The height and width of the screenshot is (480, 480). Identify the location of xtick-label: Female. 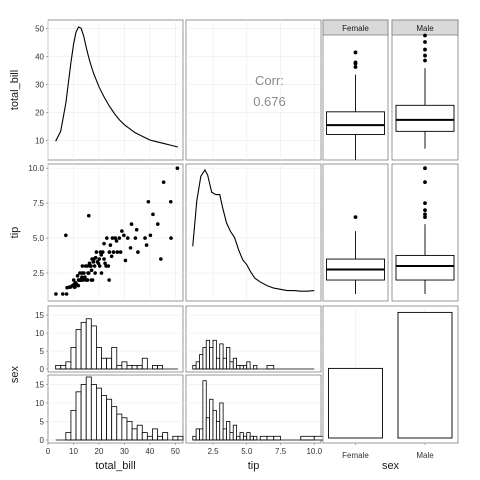
(355, 455).